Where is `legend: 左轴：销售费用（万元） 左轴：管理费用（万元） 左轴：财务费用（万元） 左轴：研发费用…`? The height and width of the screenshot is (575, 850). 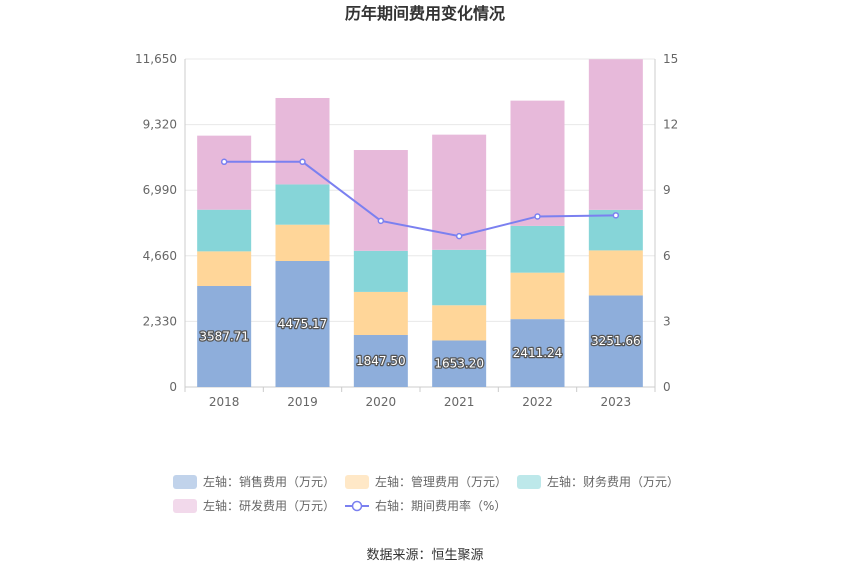
legend: 左轴：销售费用（万元） 左轴：管理费用（万元） 左轴：财务费用（万元） 左轴：研发费用… is located at coordinates (426, 493).